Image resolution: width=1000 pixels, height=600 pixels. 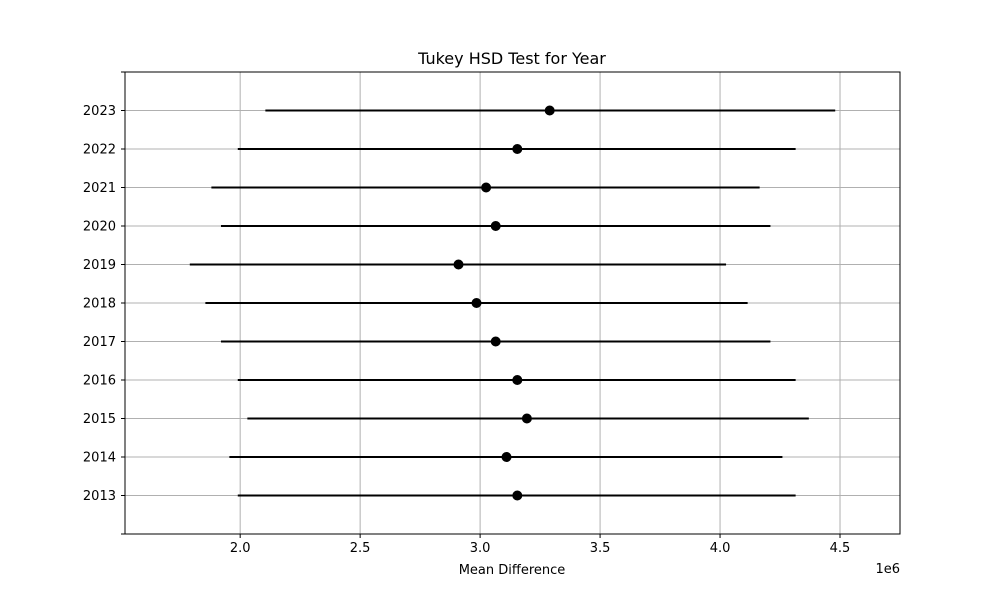 What do you see at coordinates (476, 303) in the screenshot?
I see `mean-point-2018` at bounding box center [476, 303].